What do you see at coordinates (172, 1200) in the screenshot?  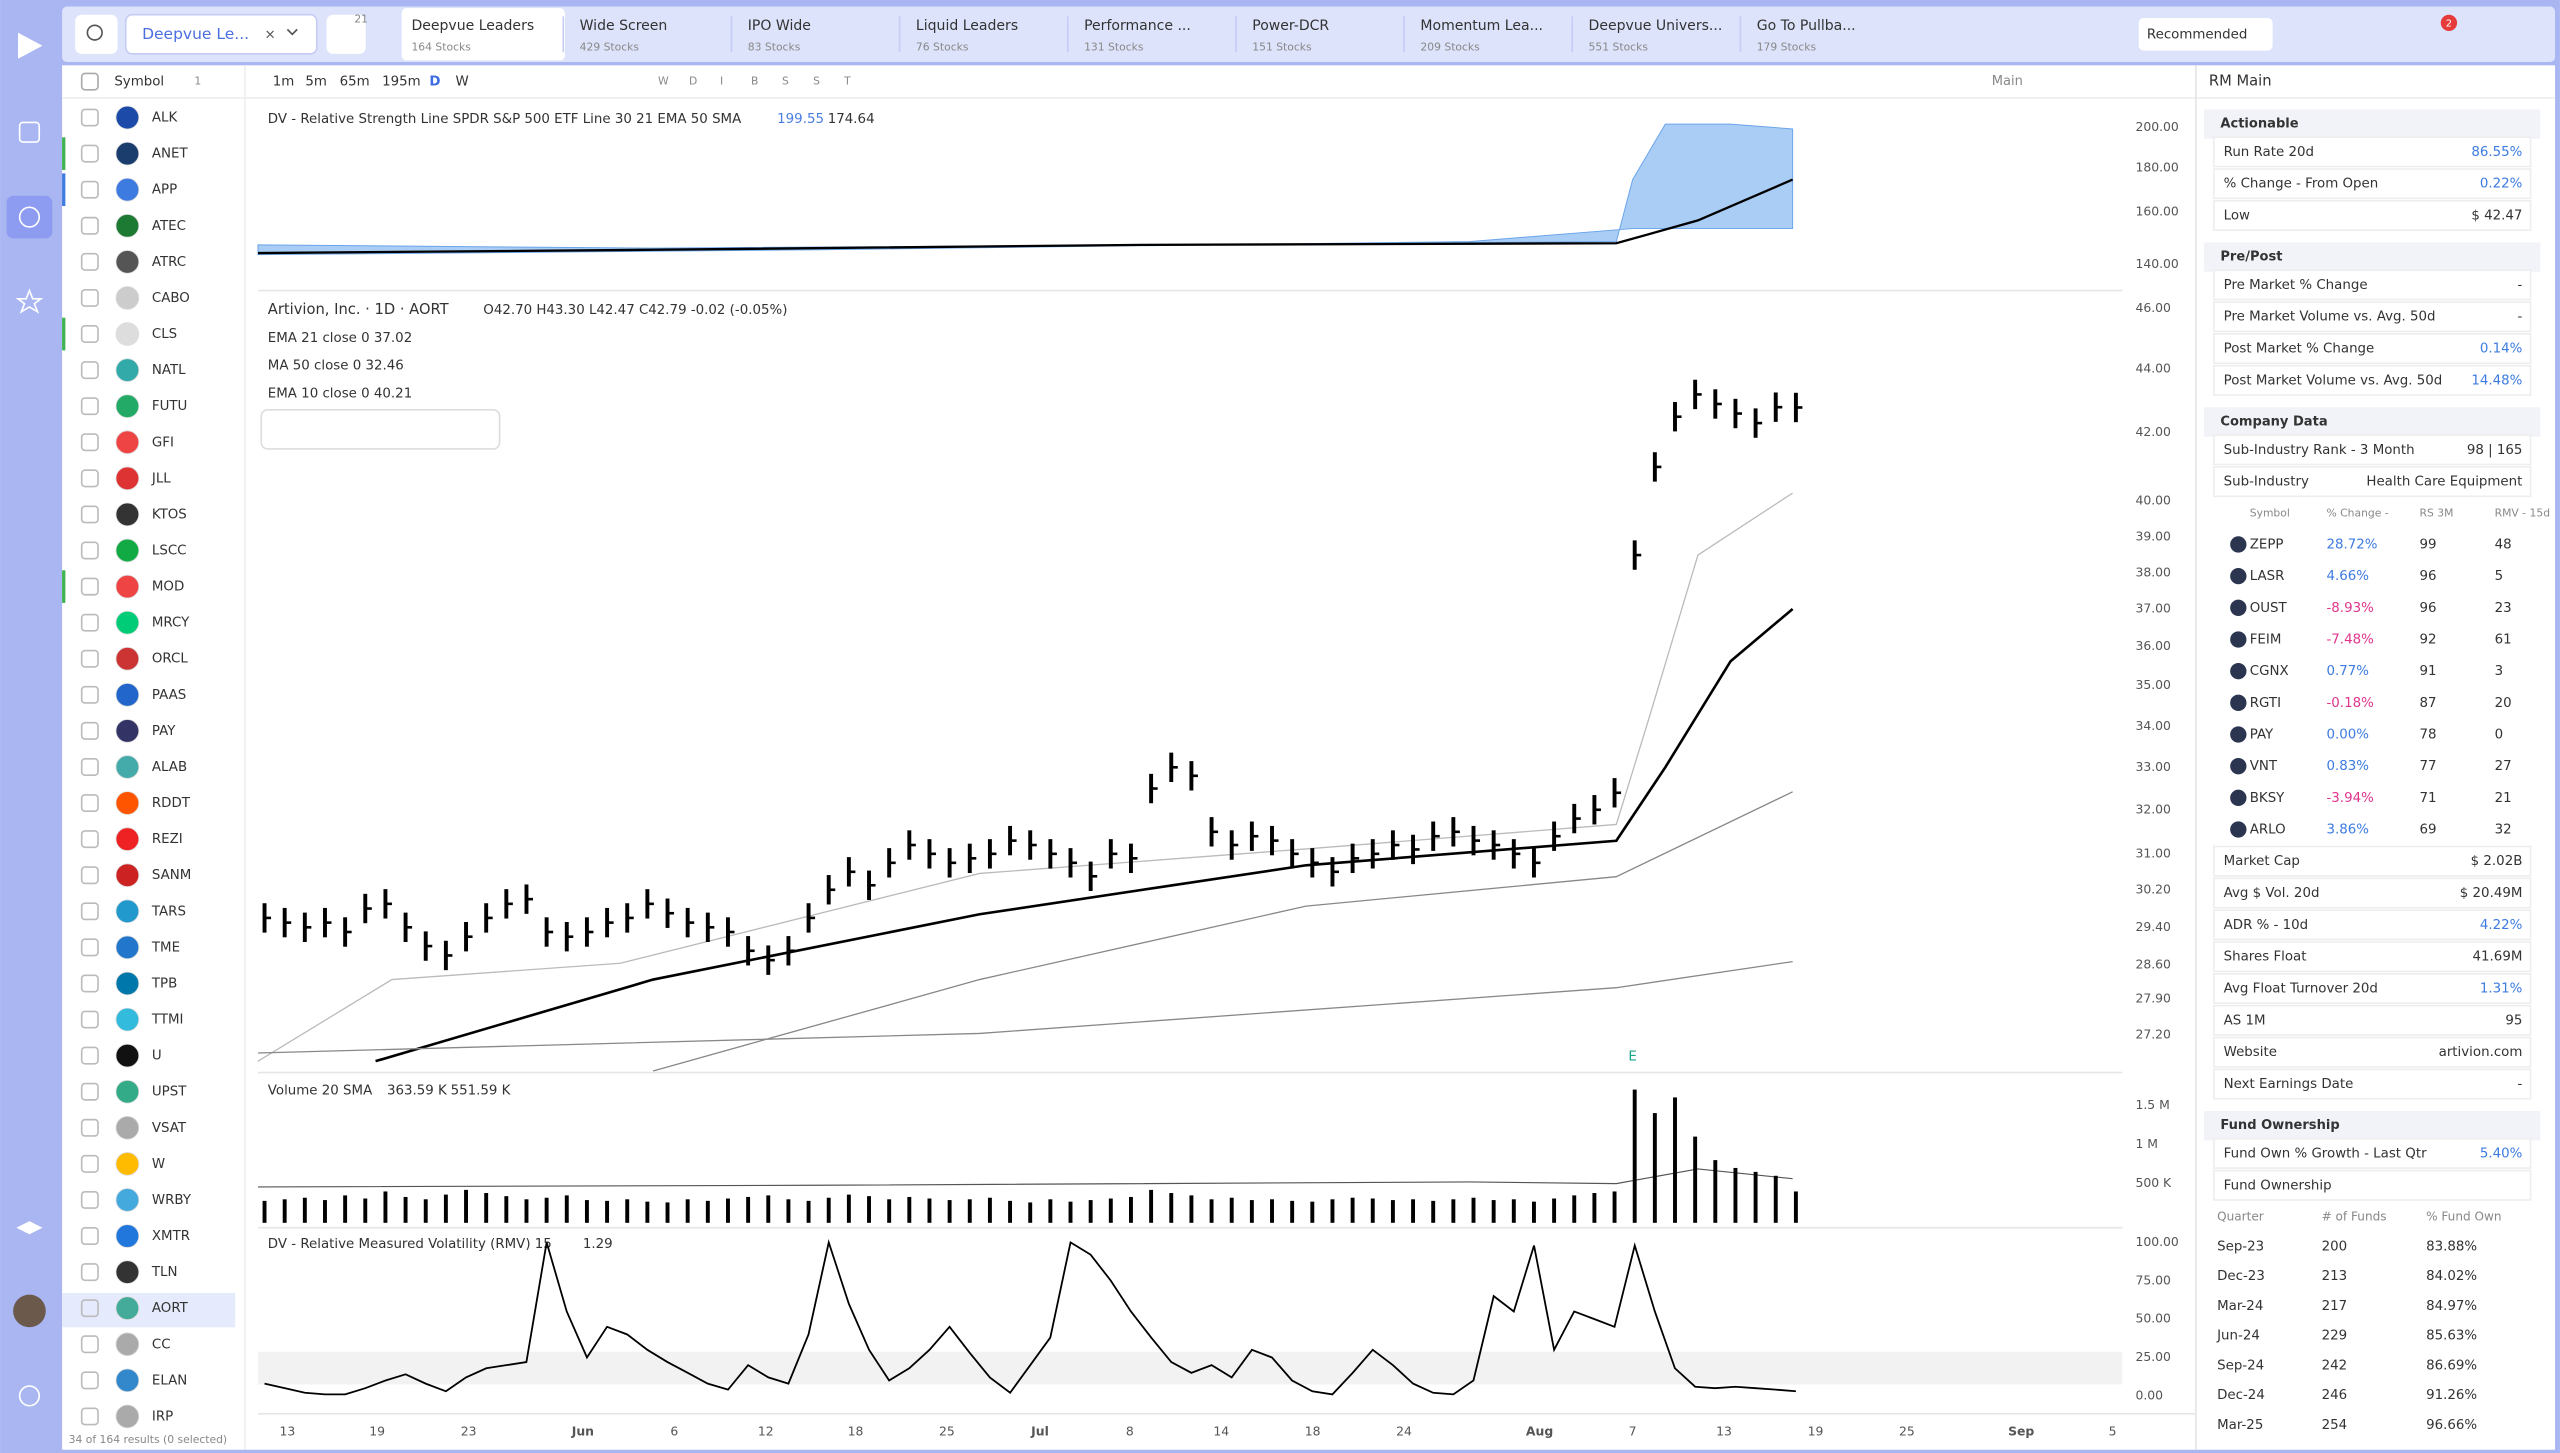 I see `symbol: WRBY` at bounding box center [172, 1200].